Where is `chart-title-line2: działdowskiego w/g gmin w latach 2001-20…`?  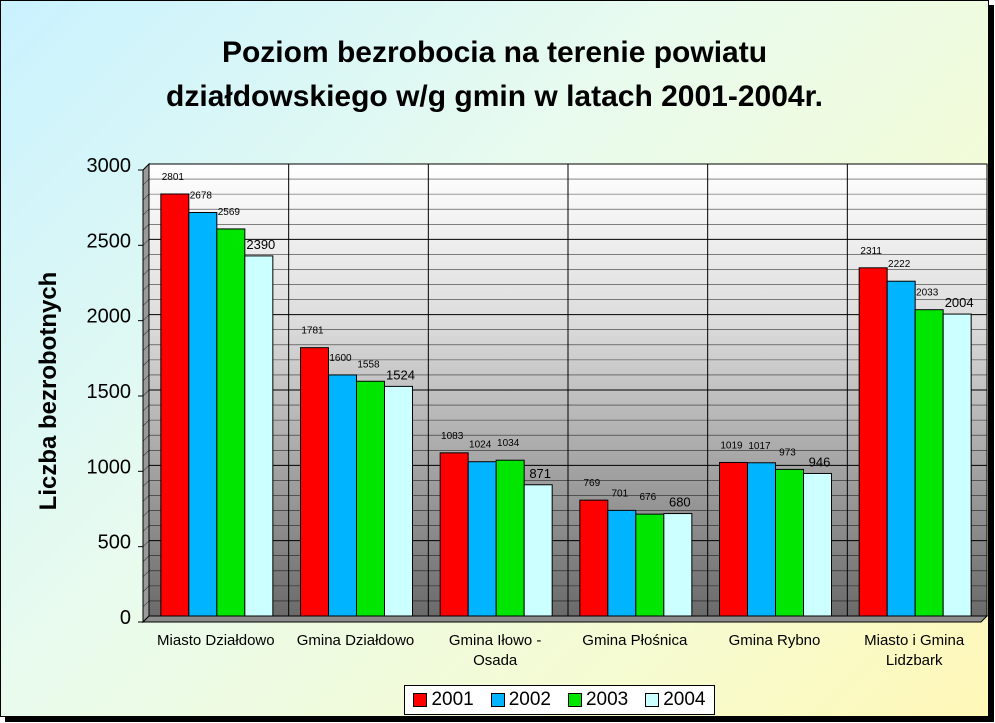 chart-title-line2: działdowskiego w/g gmin w latach 2001-20… is located at coordinates (494, 96).